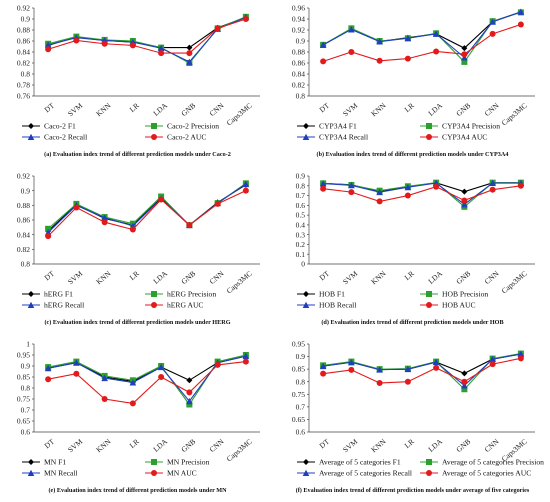 The height and width of the screenshot is (502, 550). I want to click on y-tick-label: 0.96, so click(298, 8).